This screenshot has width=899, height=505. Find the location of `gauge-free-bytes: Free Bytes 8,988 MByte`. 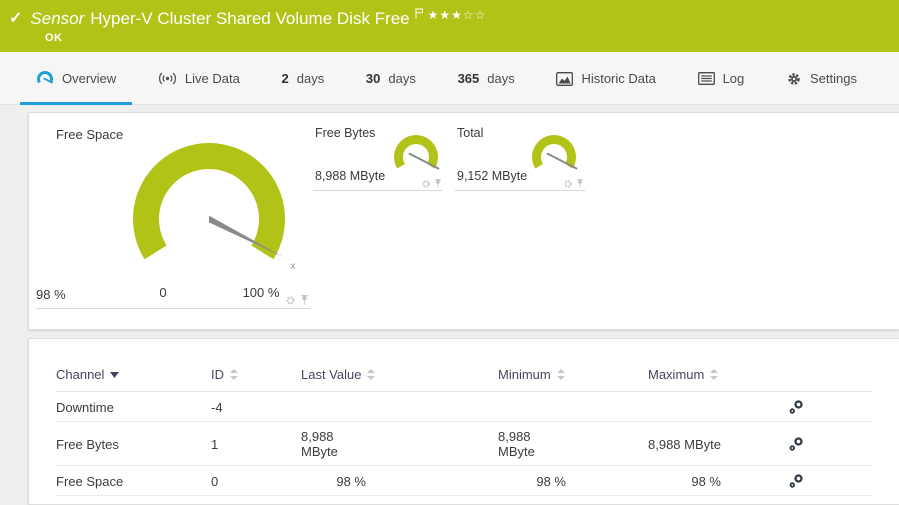

gauge-free-bytes: Free Bytes 8,988 MByte is located at coordinates (378, 152).